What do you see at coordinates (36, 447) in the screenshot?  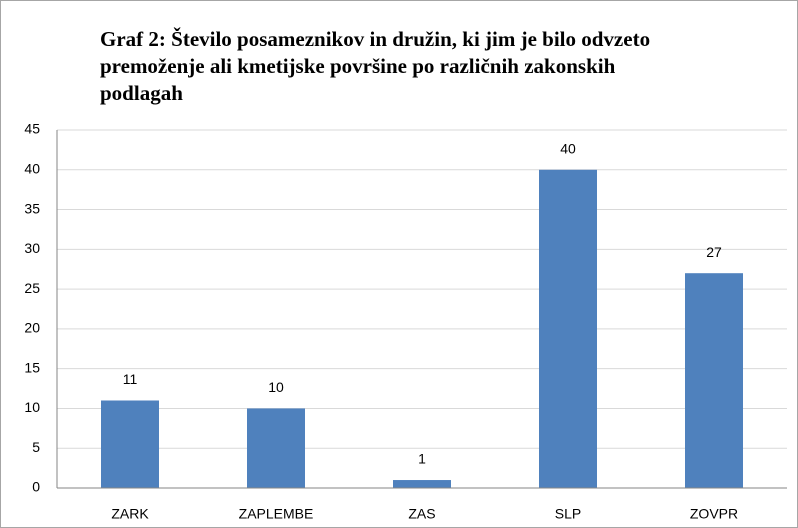 I see `y-tick-label: 5` at bounding box center [36, 447].